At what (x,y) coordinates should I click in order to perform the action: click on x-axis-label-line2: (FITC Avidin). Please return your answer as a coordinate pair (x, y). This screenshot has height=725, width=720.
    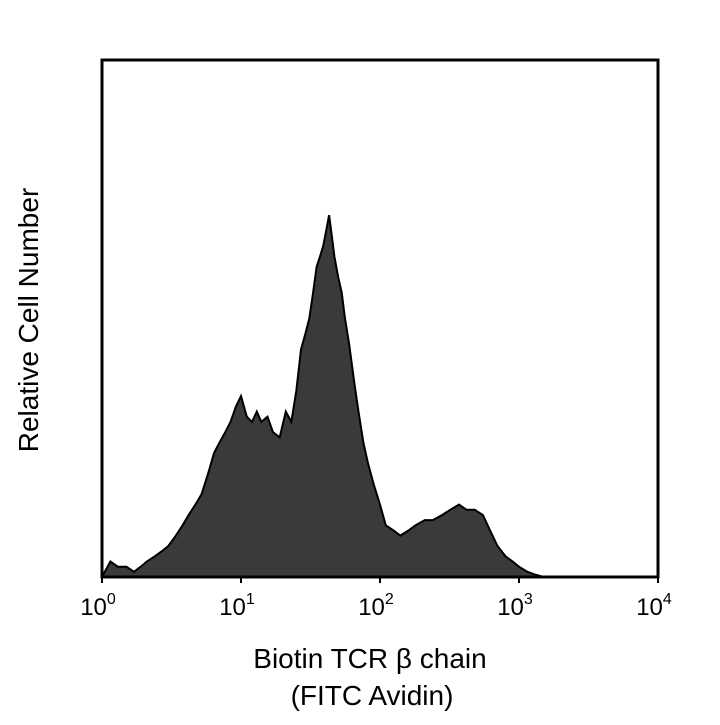
    Looking at the image, I should click on (372, 695).